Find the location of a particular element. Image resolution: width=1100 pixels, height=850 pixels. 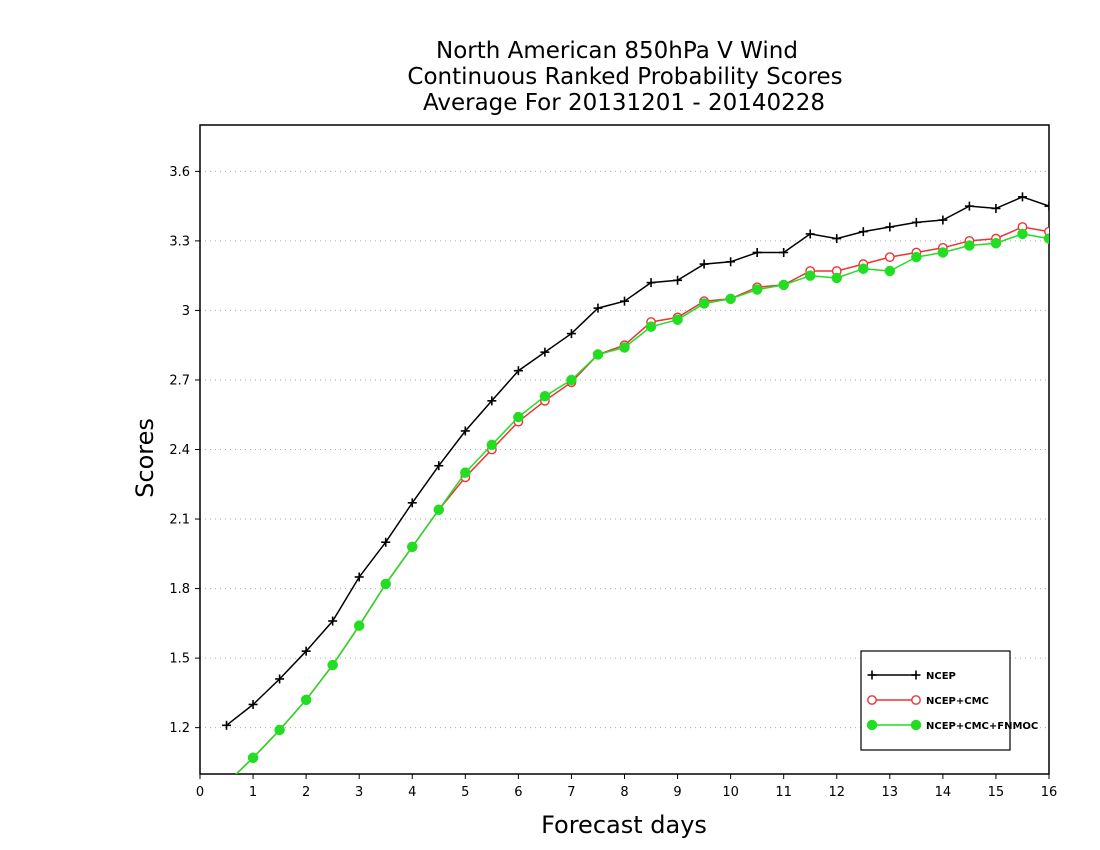

title-line-2: Continuous Ranked Probability Scores is located at coordinates (624, 77).